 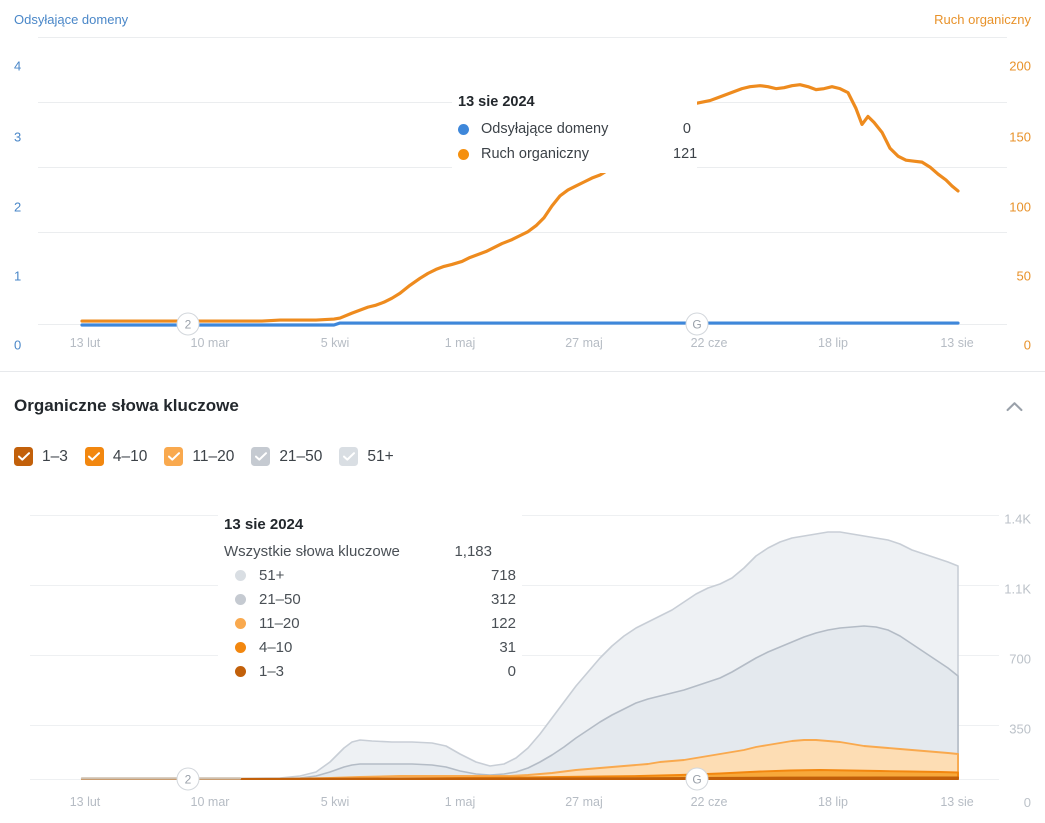 I want to click on y-tick: 350, so click(x=1020, y=729).